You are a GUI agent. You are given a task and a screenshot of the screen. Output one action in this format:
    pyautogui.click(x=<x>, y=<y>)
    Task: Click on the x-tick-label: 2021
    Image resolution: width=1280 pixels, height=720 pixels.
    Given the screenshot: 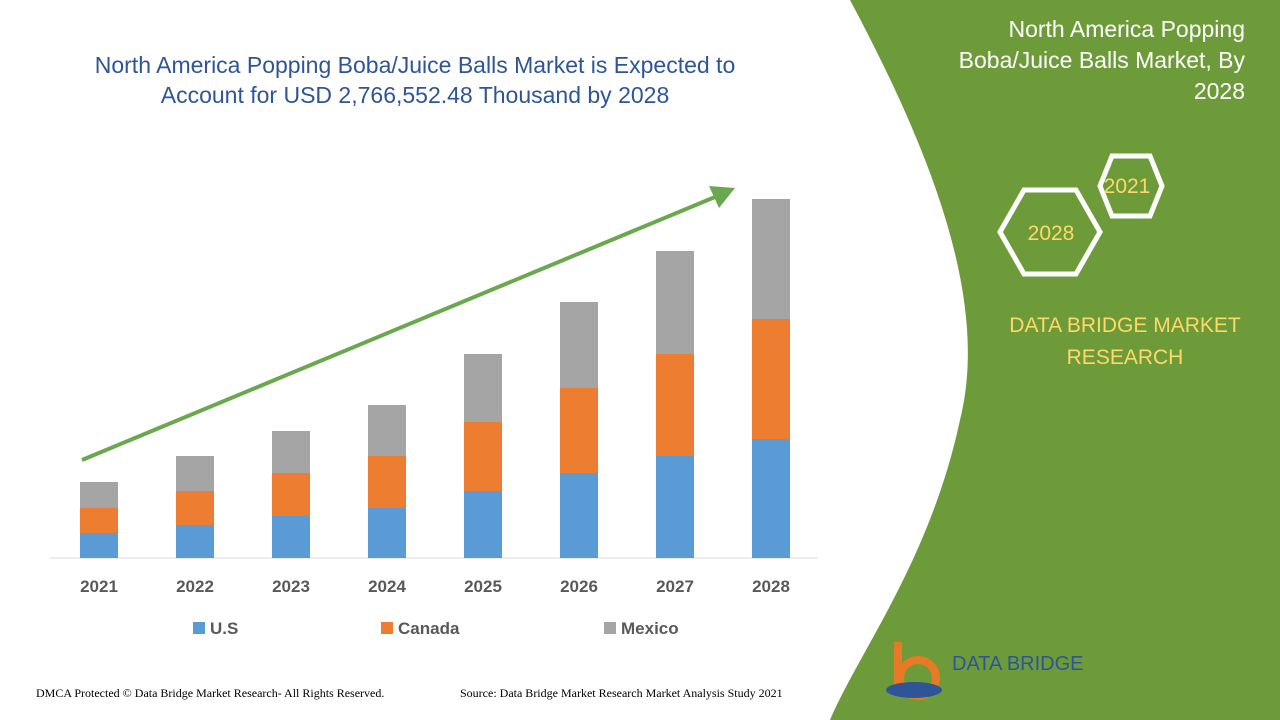 What is the action you would take?
    pyautogui.click(x=99, y=586)
    